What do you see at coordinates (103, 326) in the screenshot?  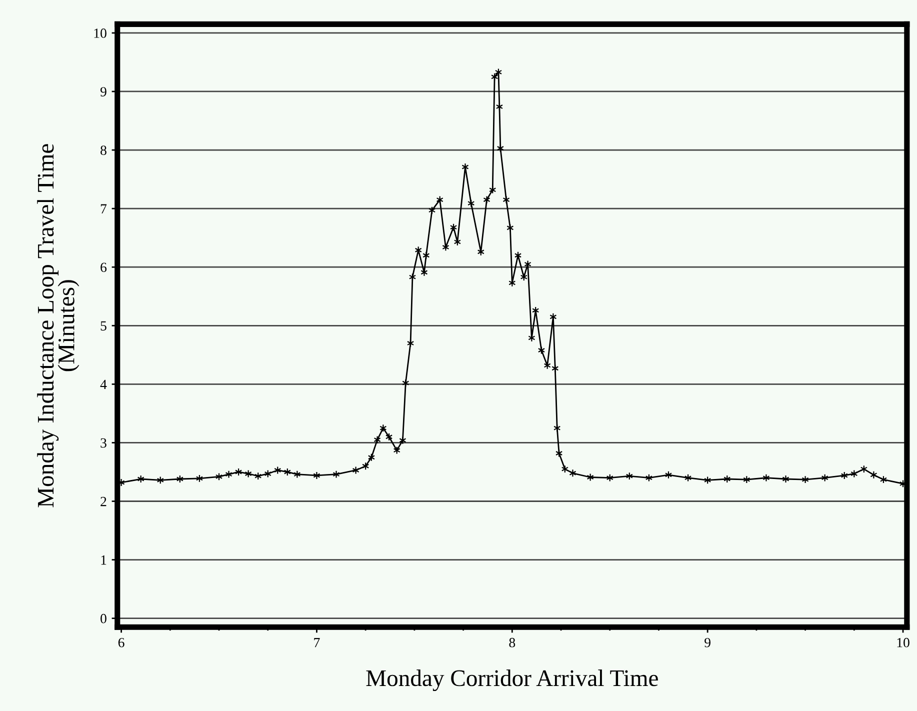 I see `y-tick-label: 5` at bounding box center [103, 326].